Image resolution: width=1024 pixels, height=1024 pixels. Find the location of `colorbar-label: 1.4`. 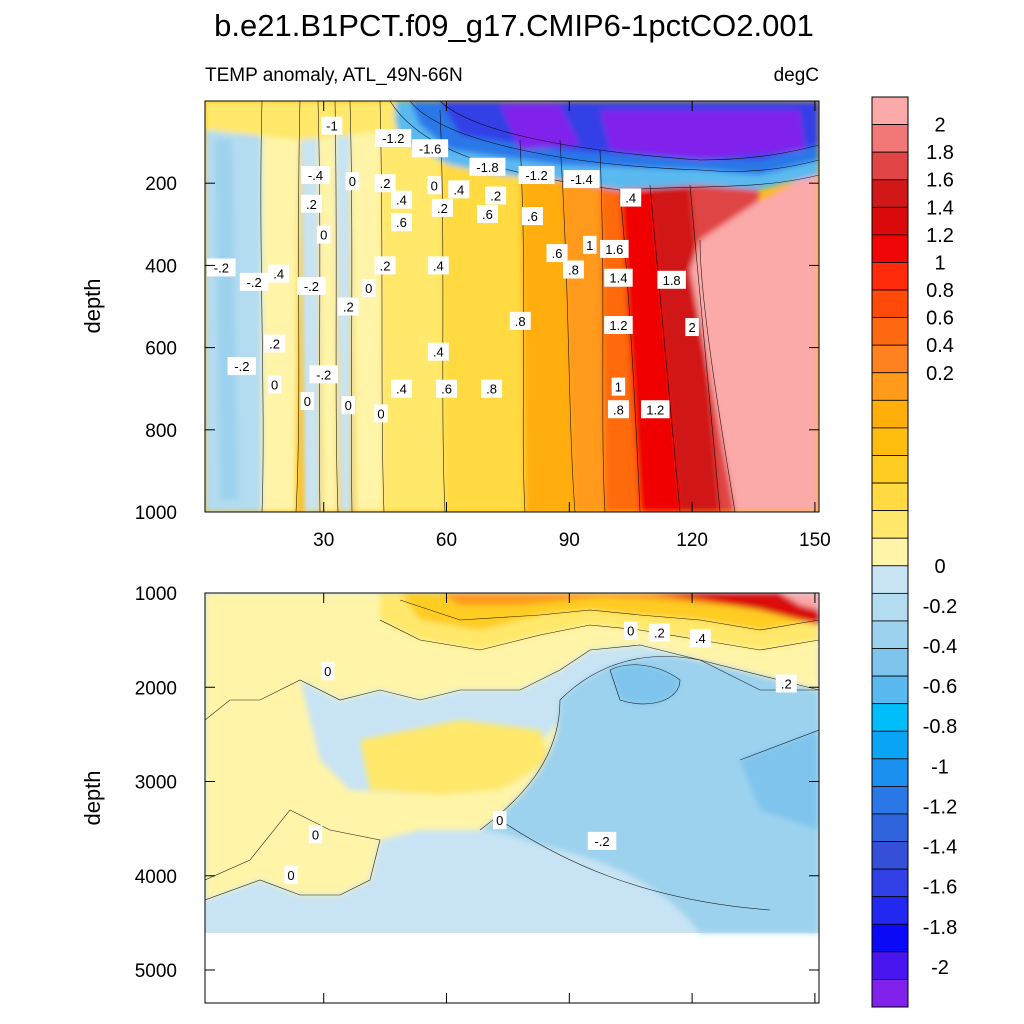

colorbar-label: 1.4 is located at coordinates (940, 208).